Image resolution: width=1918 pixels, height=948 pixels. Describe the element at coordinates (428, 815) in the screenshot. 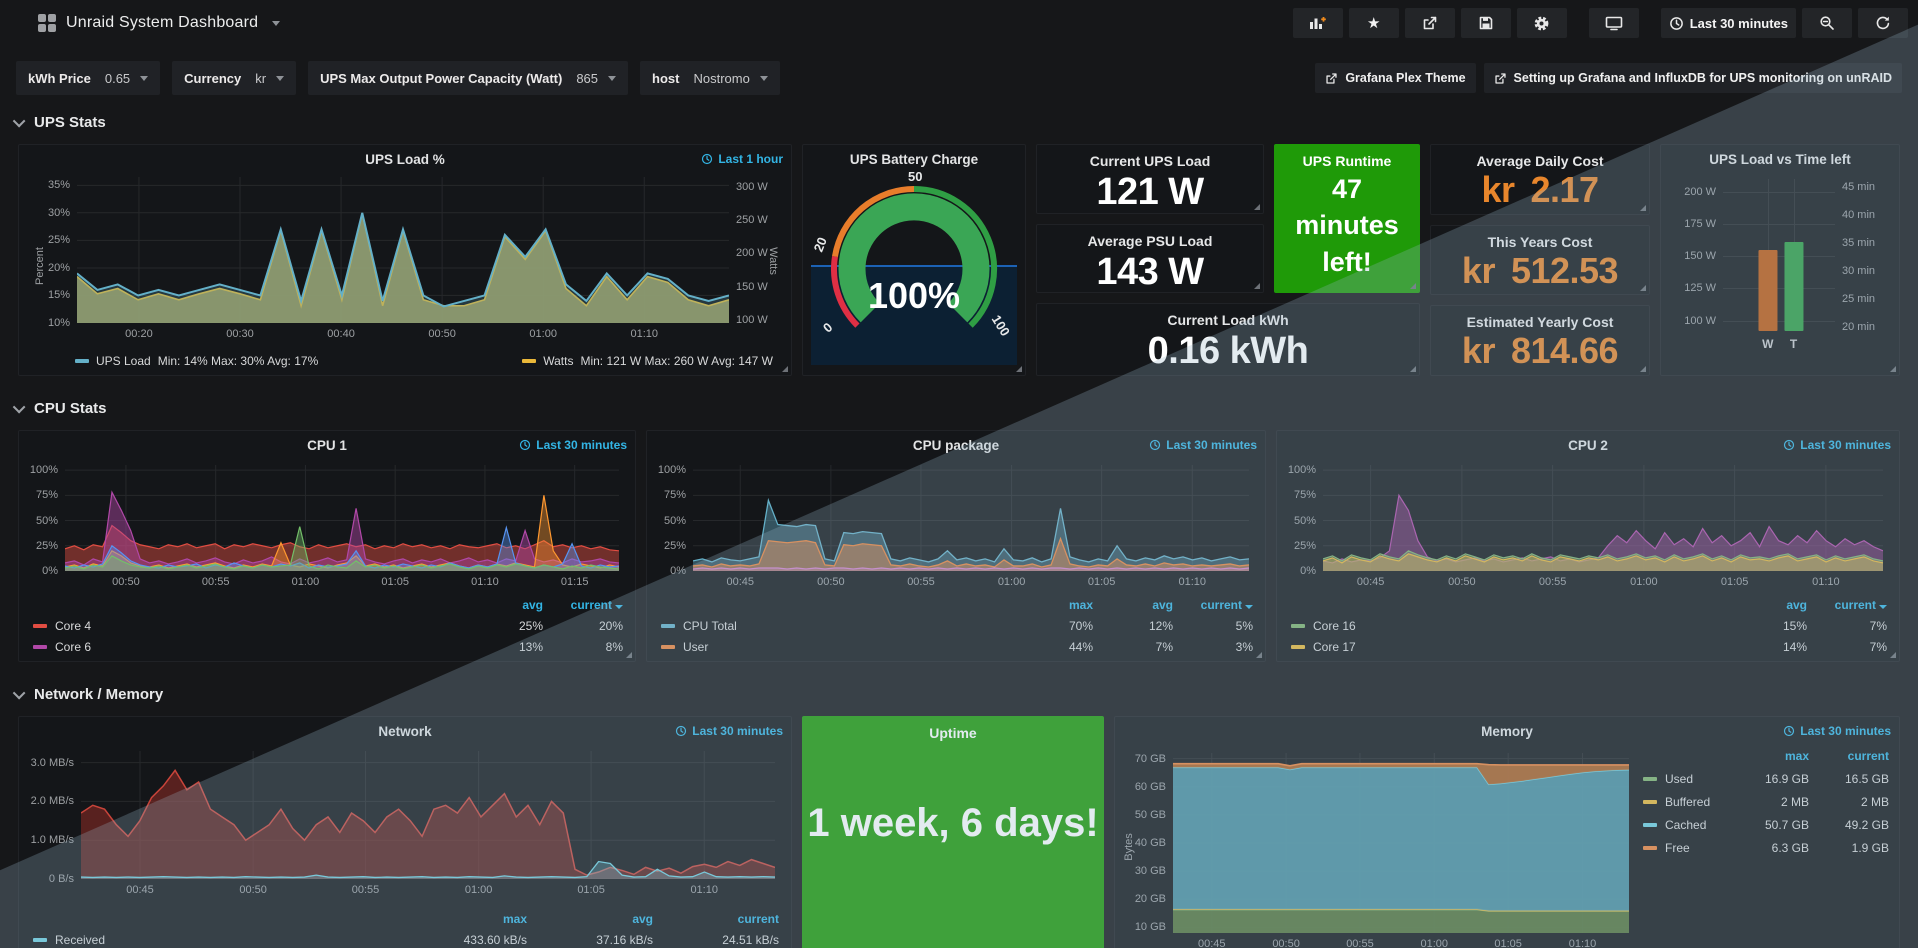

I see `network-chart` at that location.